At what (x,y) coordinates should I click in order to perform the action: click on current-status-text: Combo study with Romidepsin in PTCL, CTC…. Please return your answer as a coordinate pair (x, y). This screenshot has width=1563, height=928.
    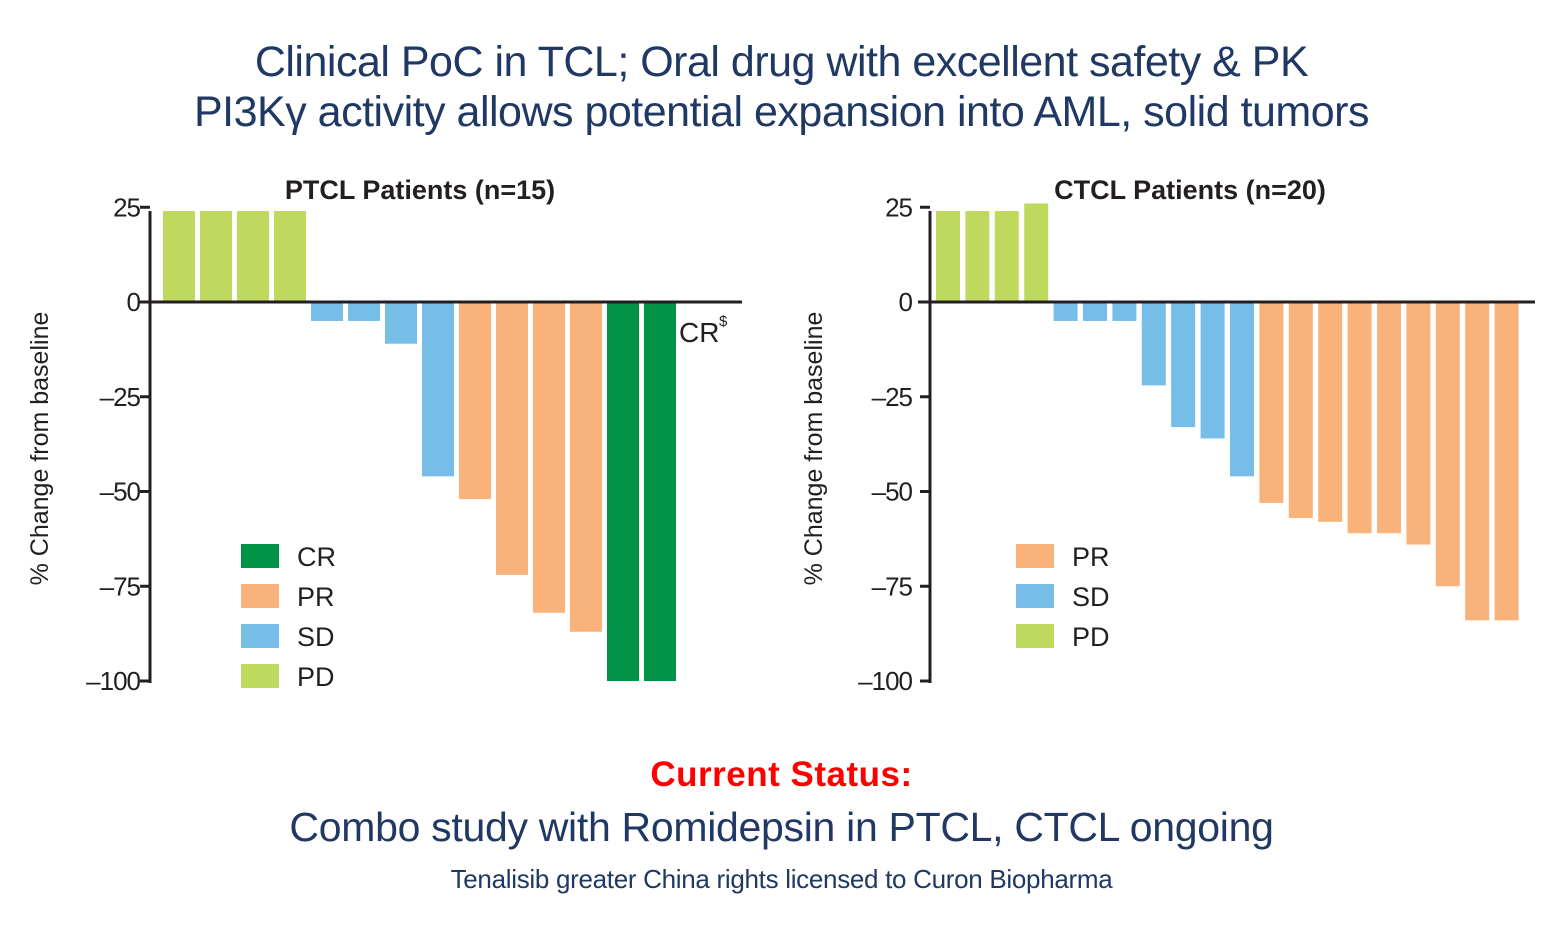
    Looking at the image, I should click on (781, 827).